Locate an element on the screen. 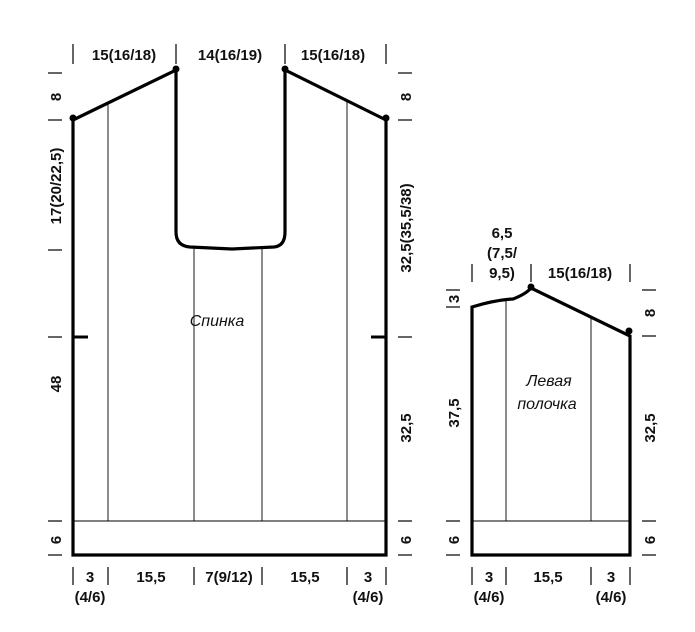  back-left-dimension: 8 17(20/22,5) 48 6 is located at coordinates (56, 314).